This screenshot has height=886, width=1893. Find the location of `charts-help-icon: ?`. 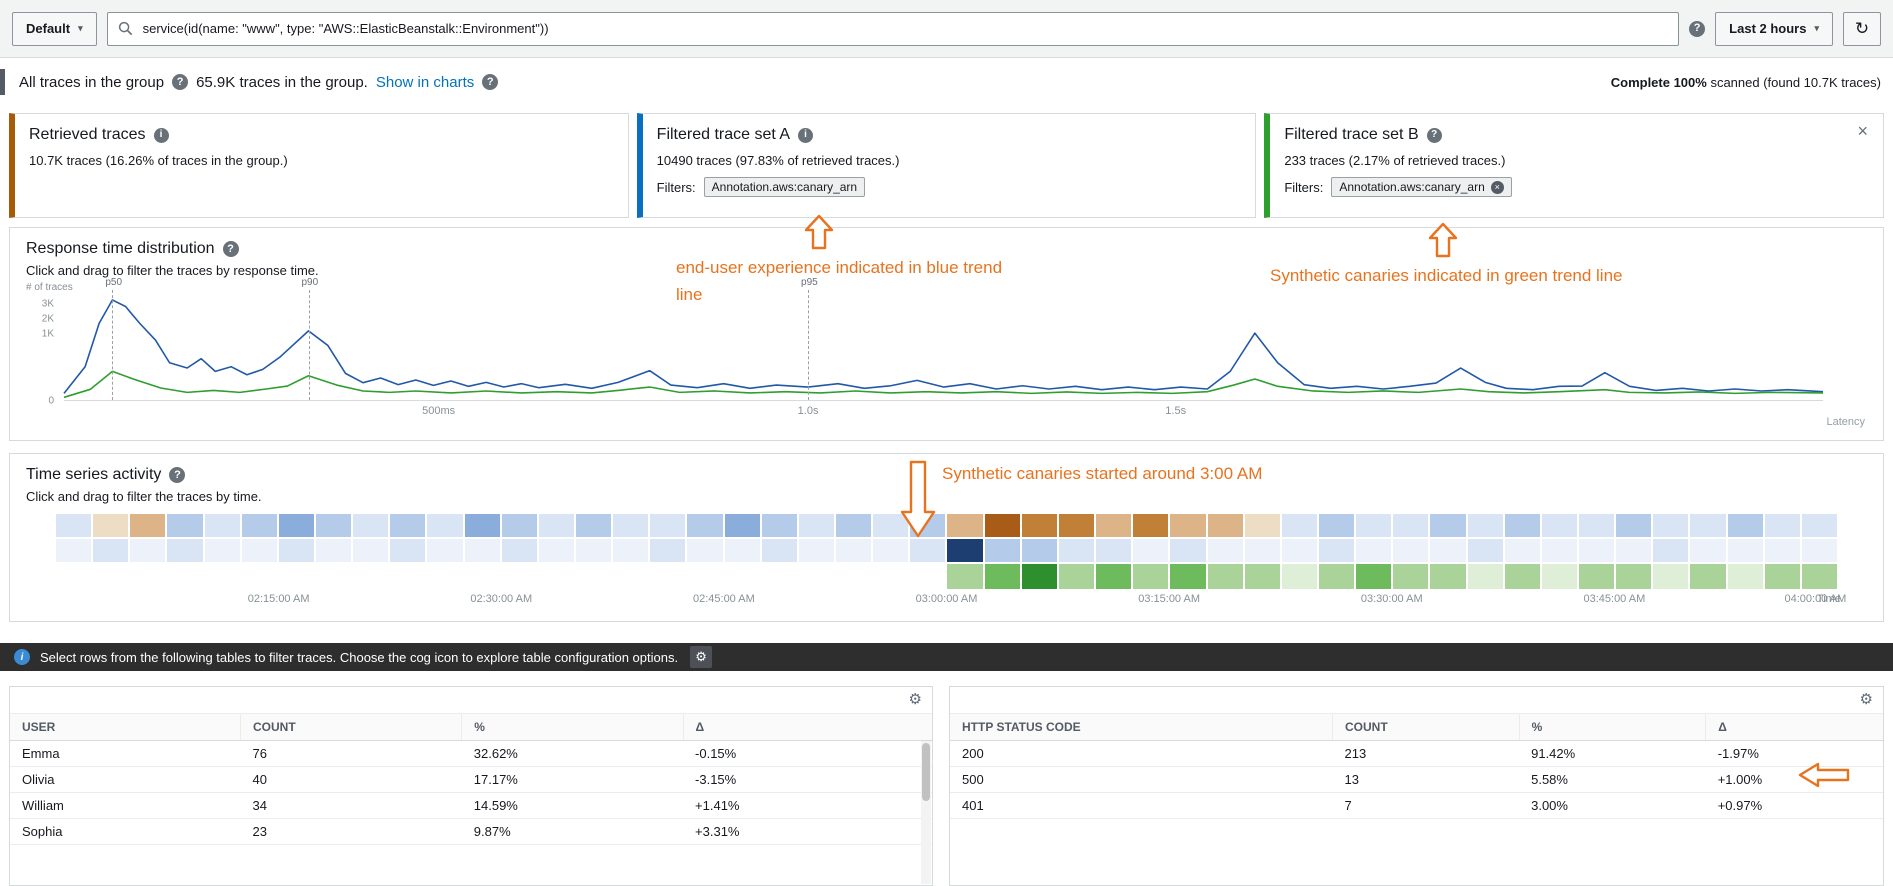

charts-help-icon: ? is located at coordinates (490, 82).